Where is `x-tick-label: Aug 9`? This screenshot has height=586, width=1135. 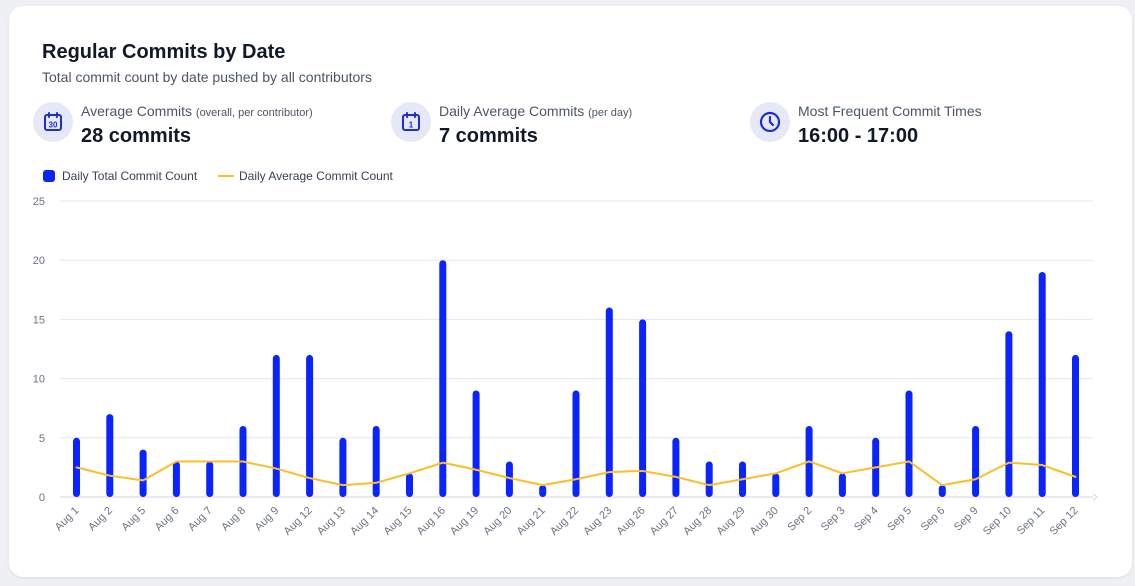 x-tick-label: Aug 9 is located at coordinates (267, 519).